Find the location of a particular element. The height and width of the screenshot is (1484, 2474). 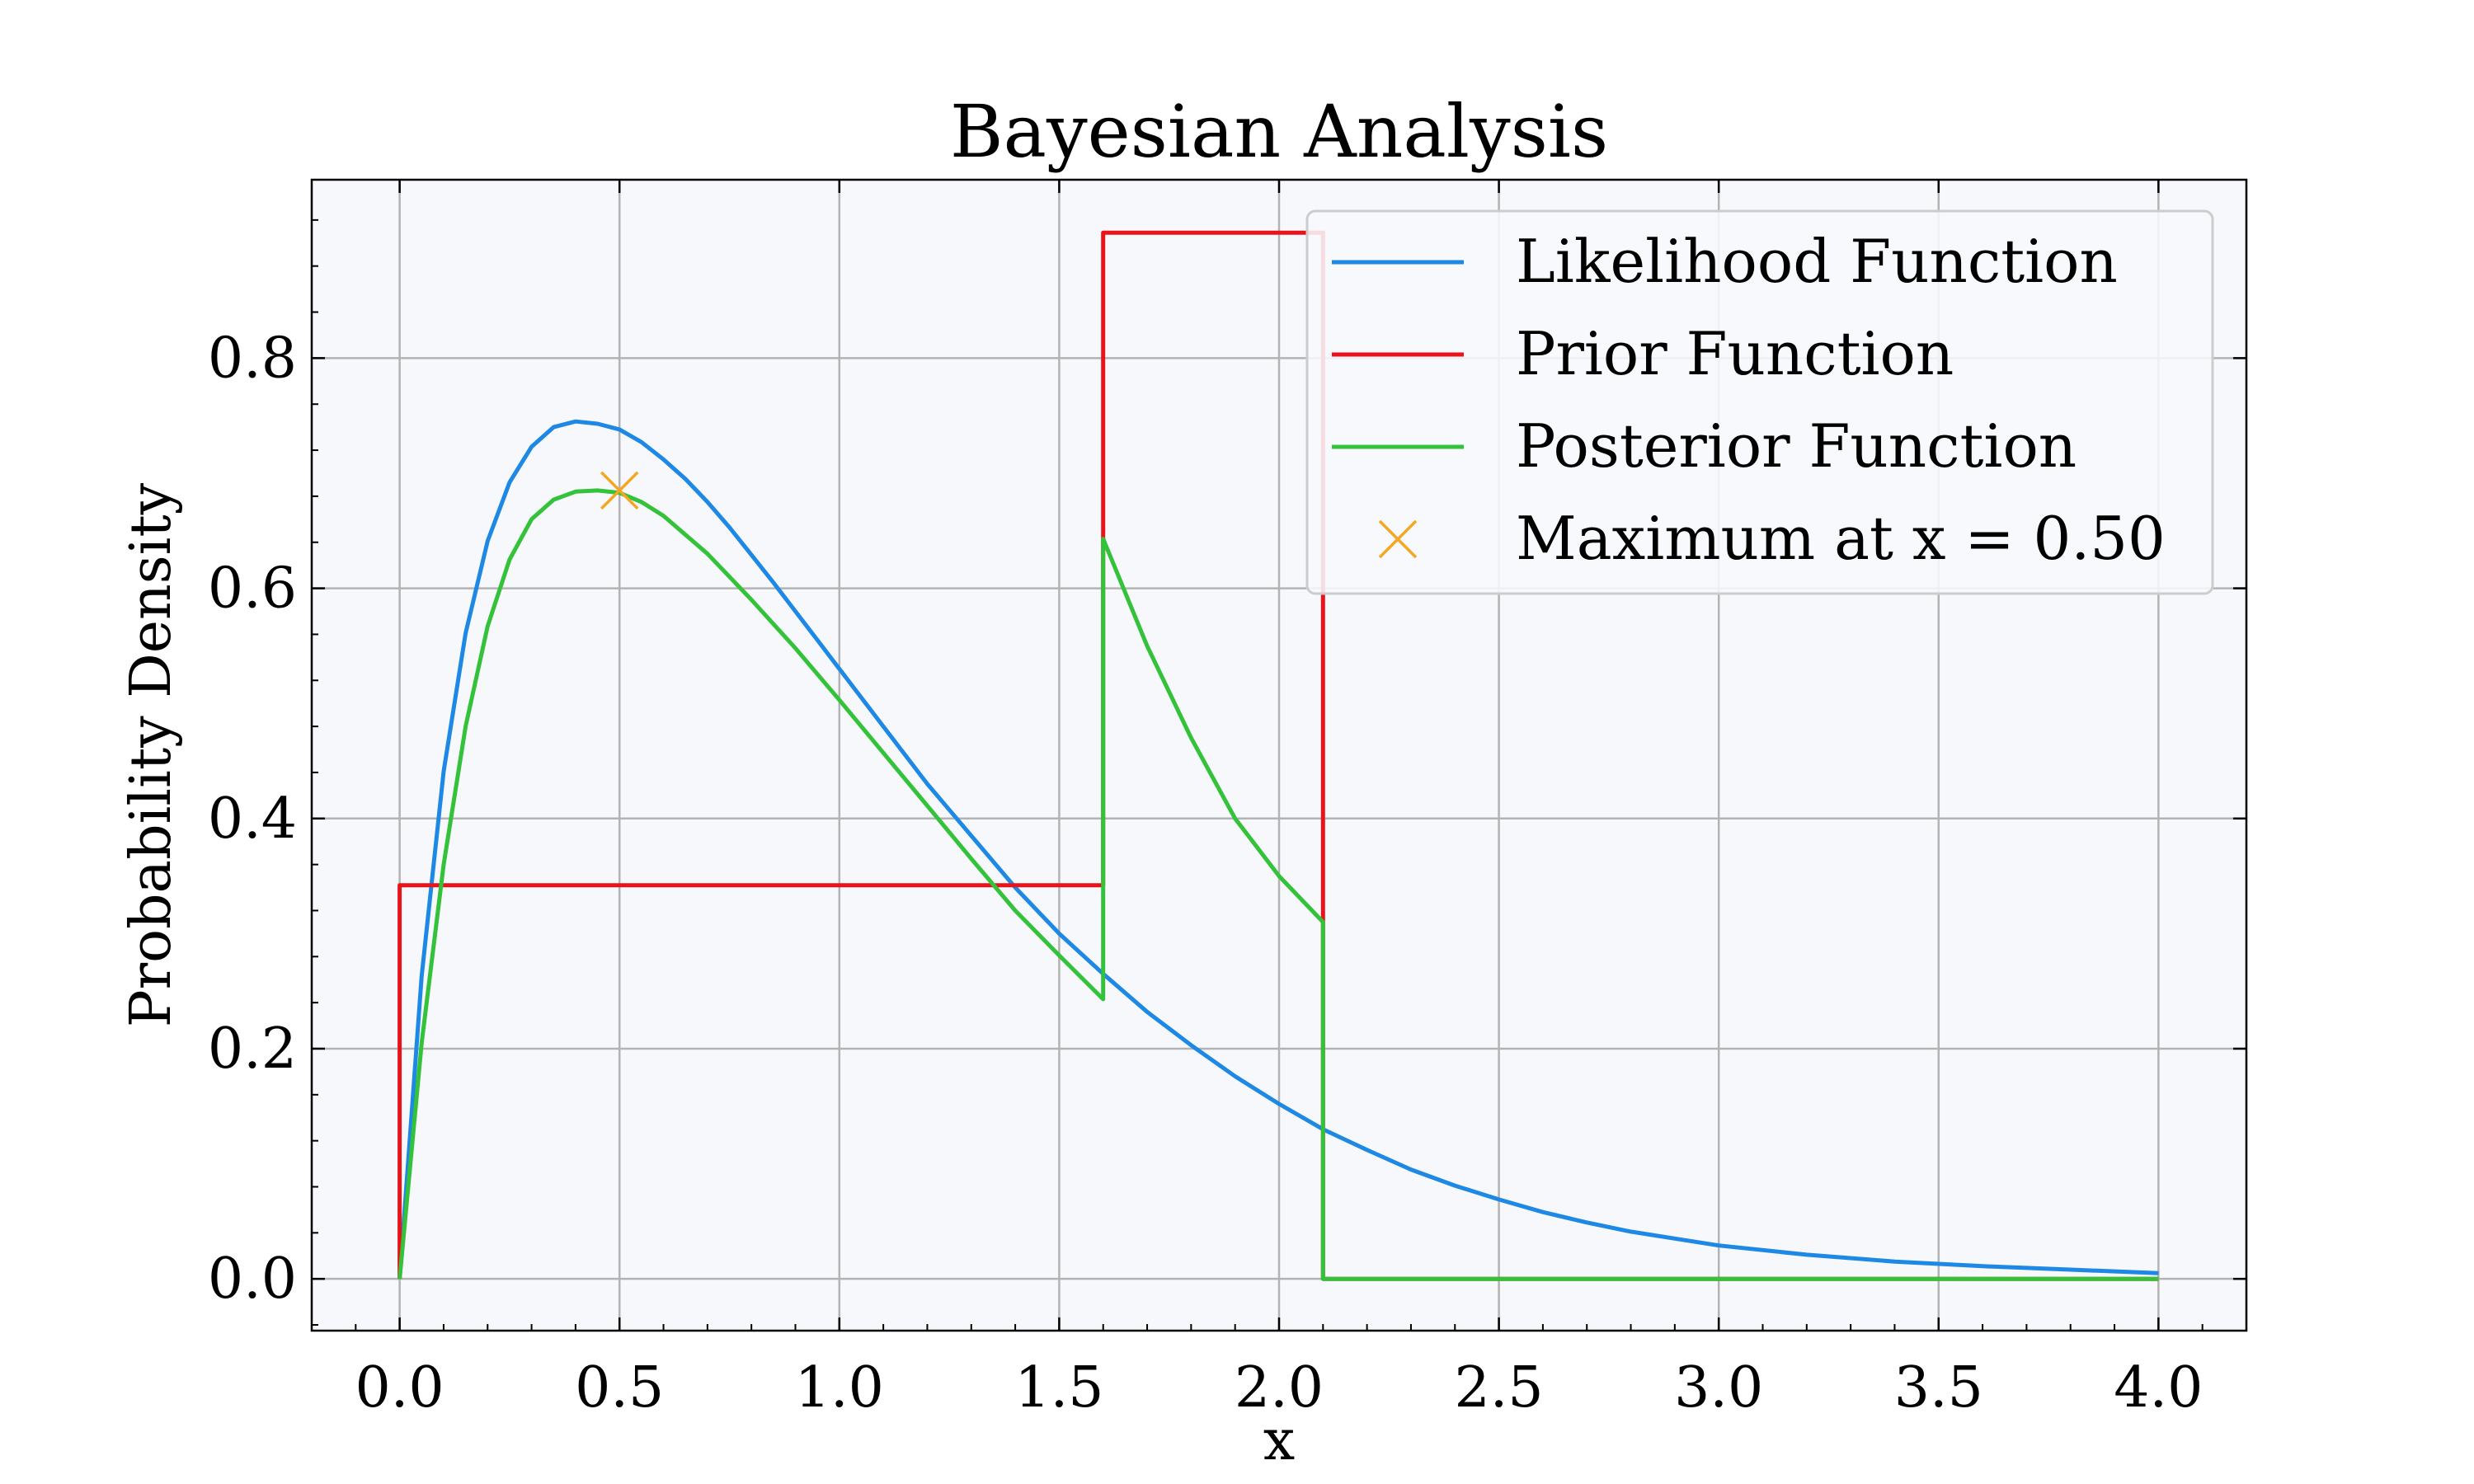

x-tick-label: 1.0 is located at coordinates (839, 1388).